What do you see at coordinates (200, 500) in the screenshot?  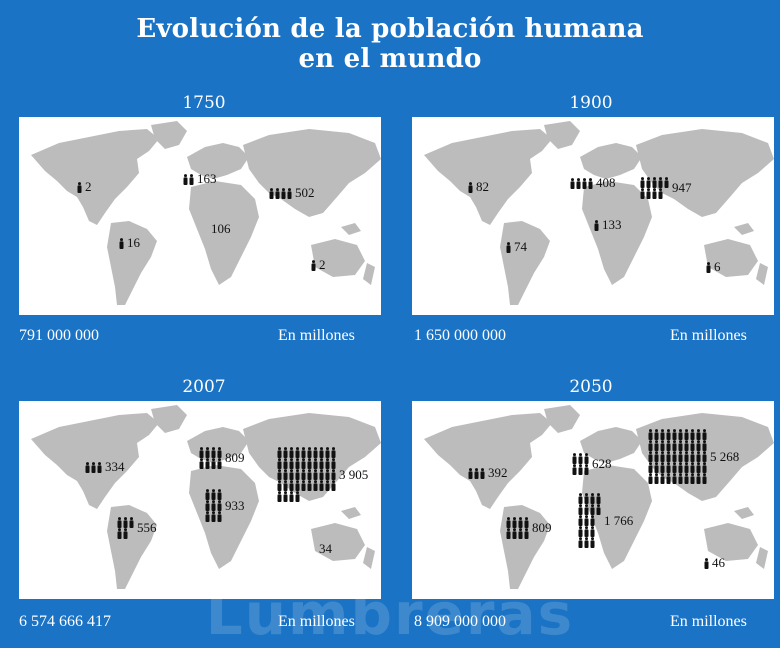 I see `map-panel-2007: 334 556 809 933 3 905 34` at bounding box center [200, 500].